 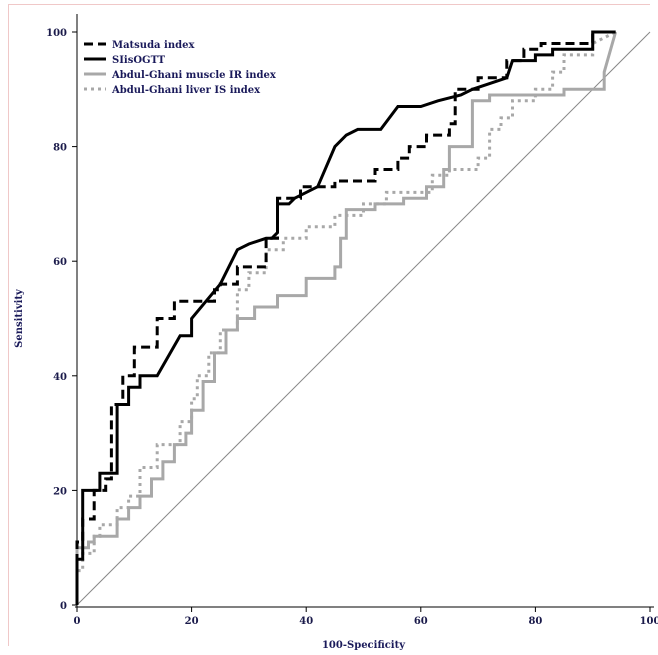 What do you see at coordinates (186, 90) in the screenshot?
I see `legend-label: Abdul-Ghani liver IS index` at bounding box center [186, 90].